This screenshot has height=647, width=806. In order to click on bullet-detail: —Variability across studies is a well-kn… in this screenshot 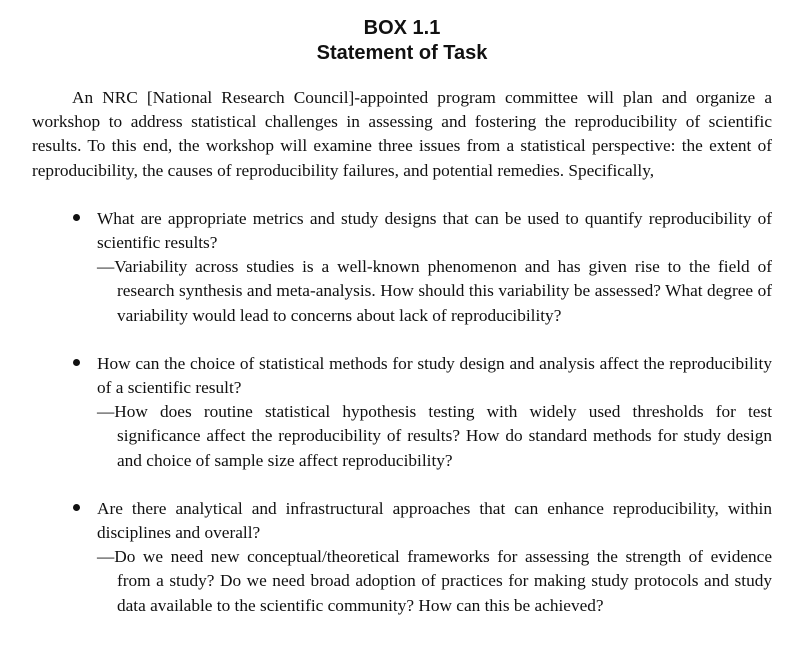, I will do `click(434, 291)`.